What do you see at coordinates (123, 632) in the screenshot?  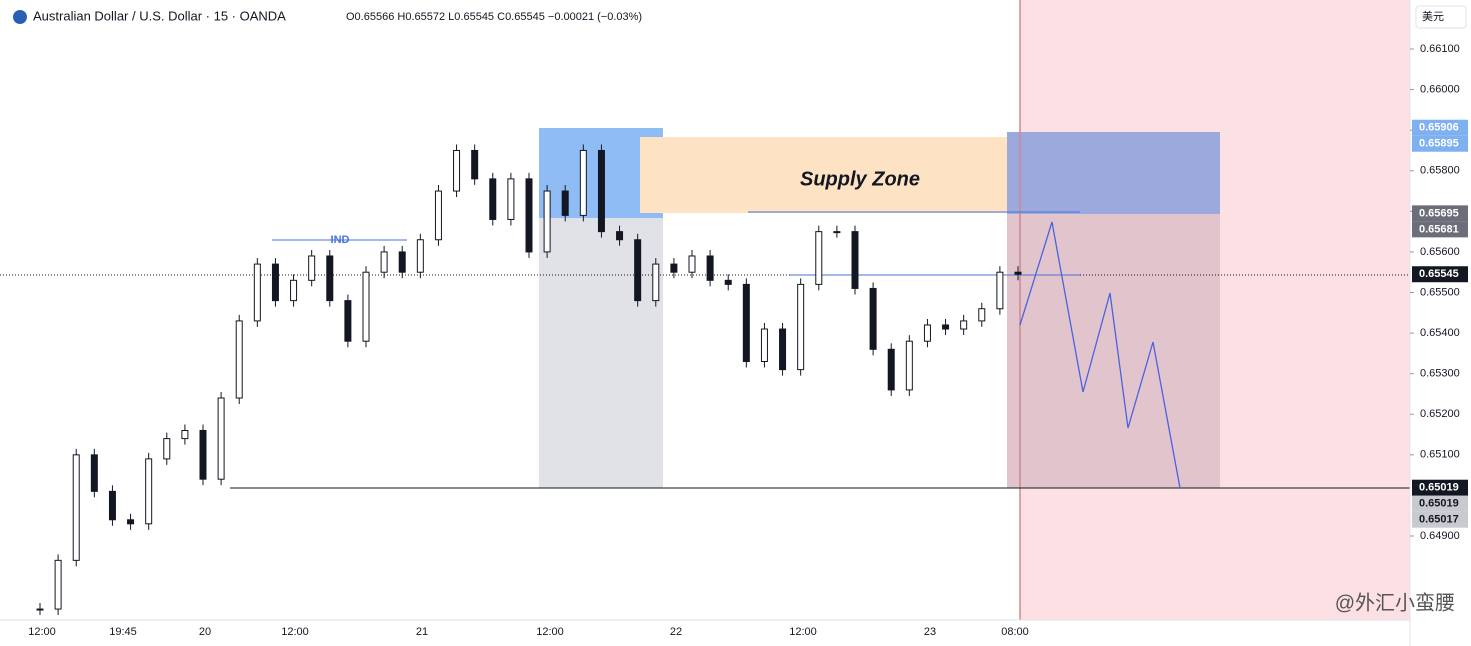 I see `time-label: 19:45` at bounding box center [123, 632].